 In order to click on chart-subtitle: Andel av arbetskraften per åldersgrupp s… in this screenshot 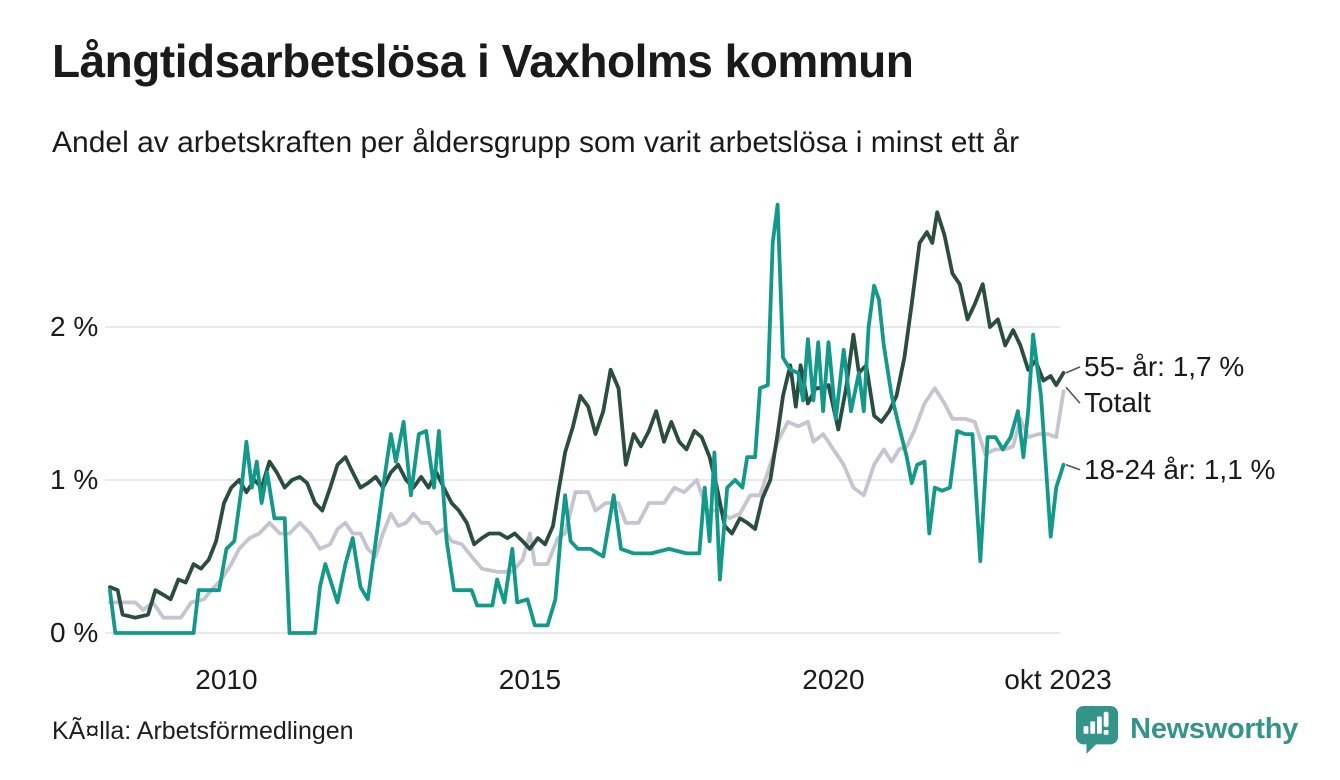, I will do `click(536, 142)`.